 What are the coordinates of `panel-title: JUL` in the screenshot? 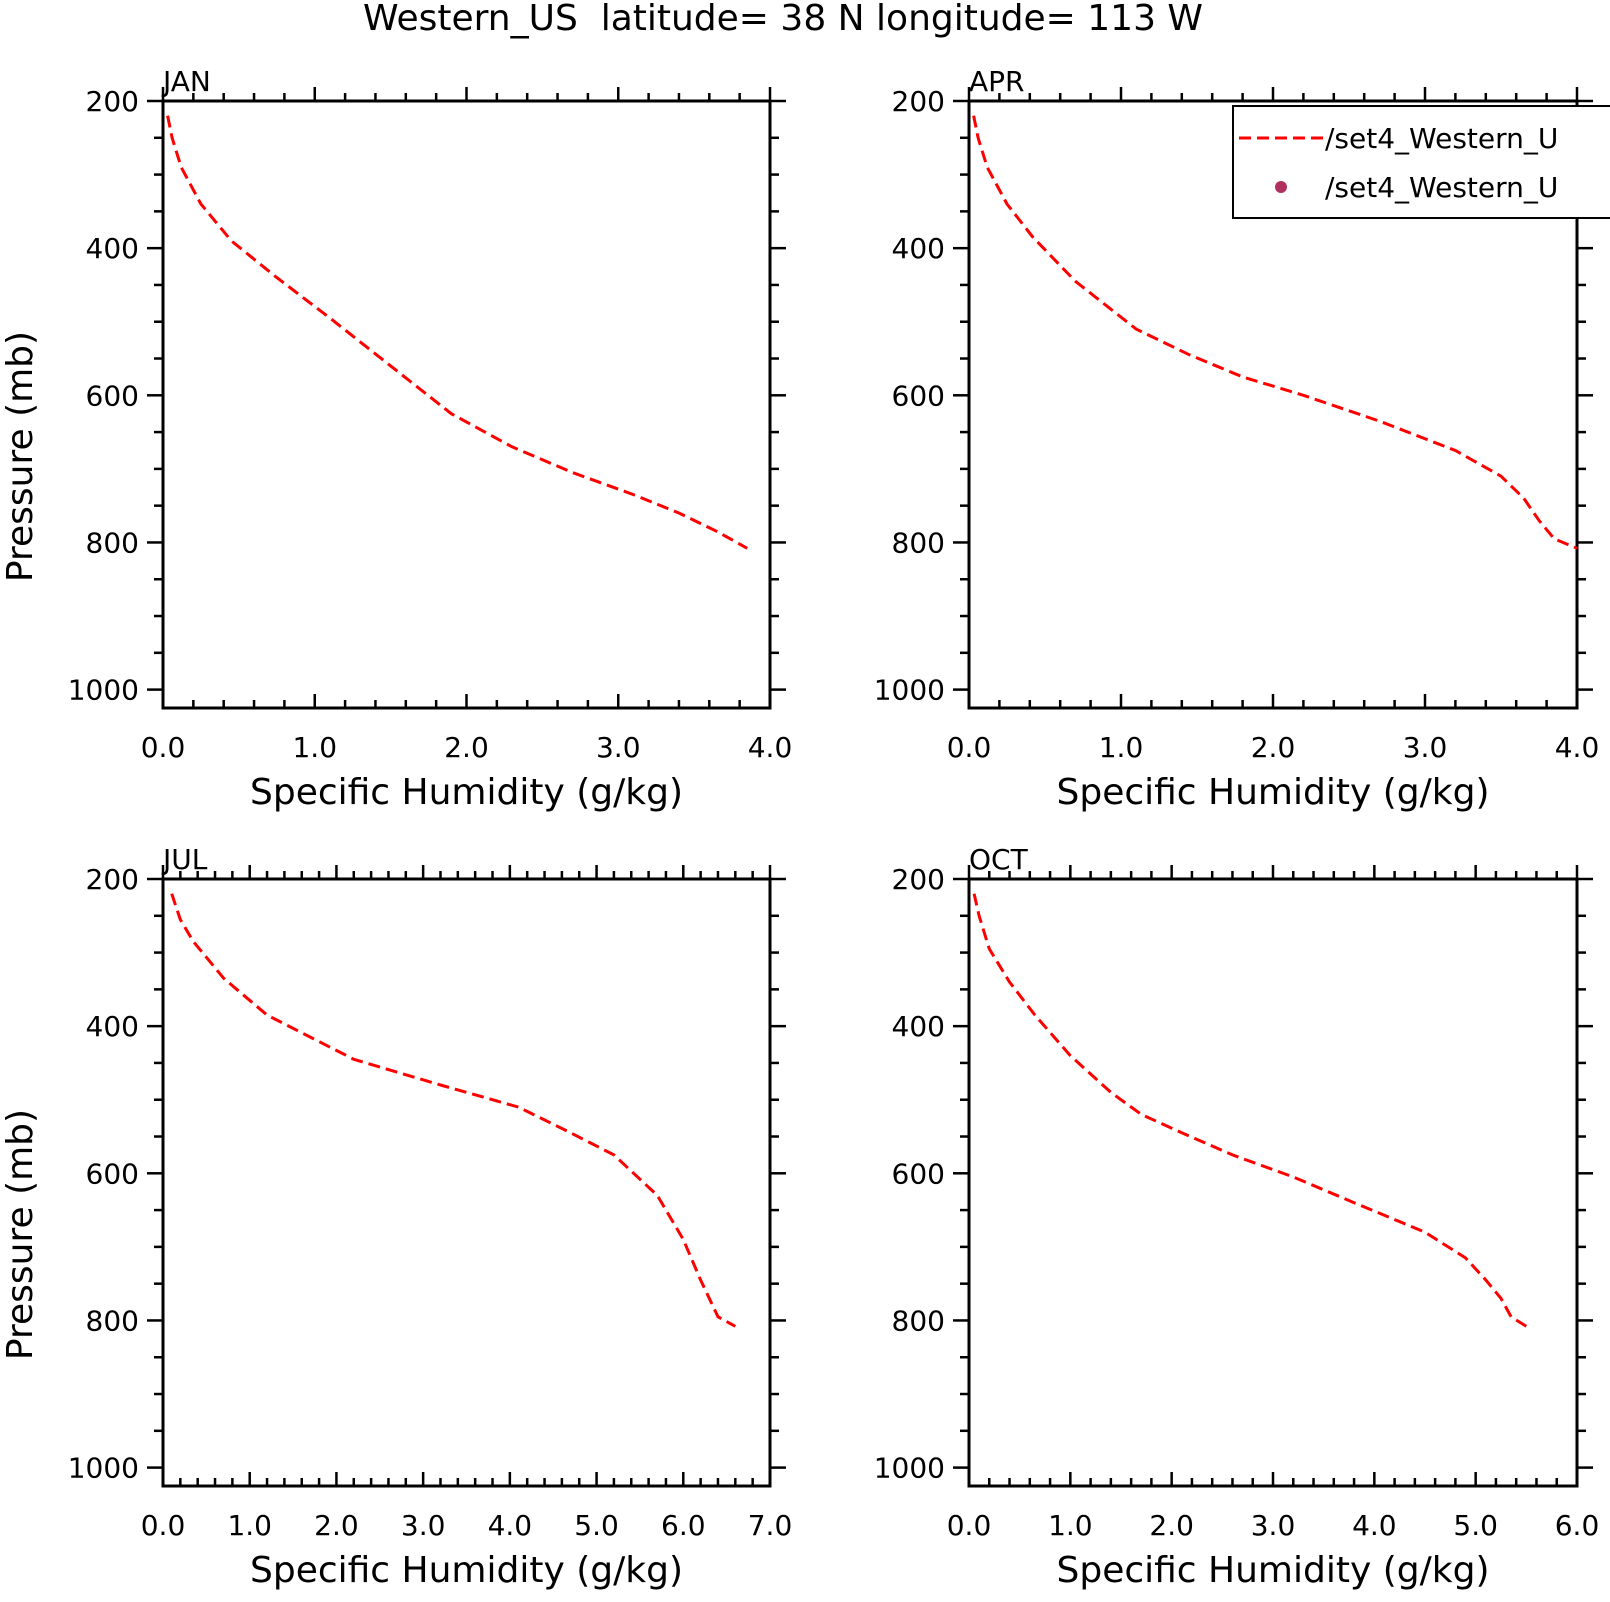 It's located at (184, 859).